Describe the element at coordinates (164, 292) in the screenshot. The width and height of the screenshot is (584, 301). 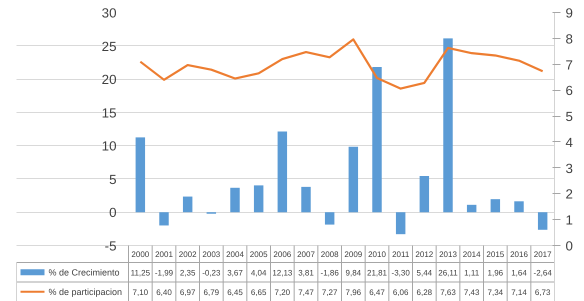
I see `data-label: 6,40` at that location.